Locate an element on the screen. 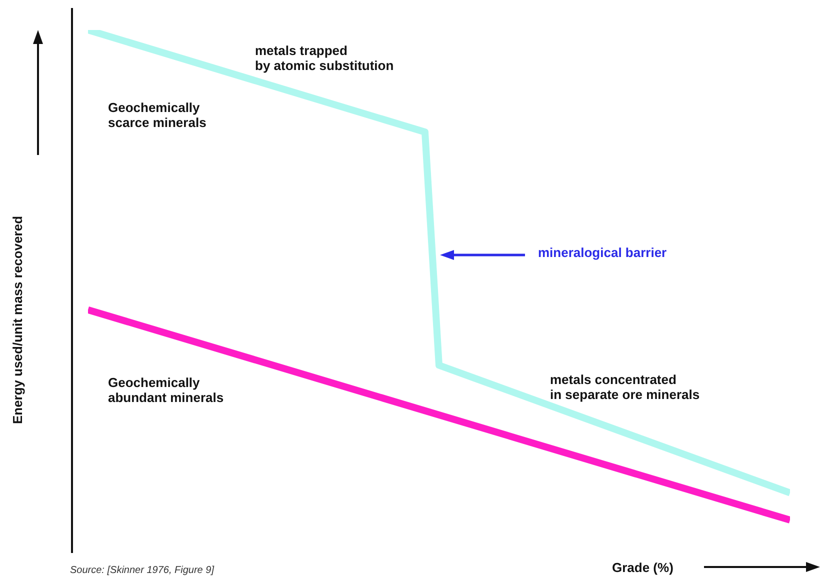  x-axis-title: Grade (%) is located at coordinates (643, 567).